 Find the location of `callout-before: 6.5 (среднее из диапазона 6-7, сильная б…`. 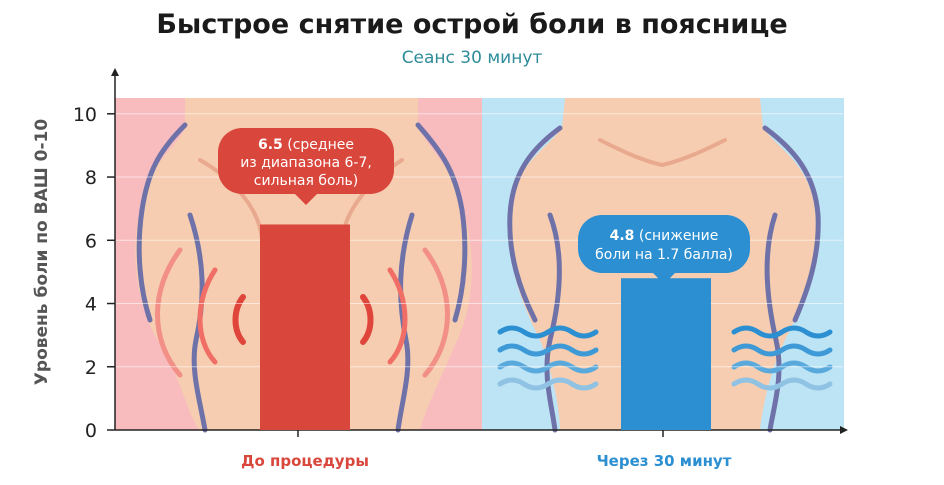

callout-before: 6.5 (среднее из диапазона 6-7, сильная б… is located at coordinates (306, 166).